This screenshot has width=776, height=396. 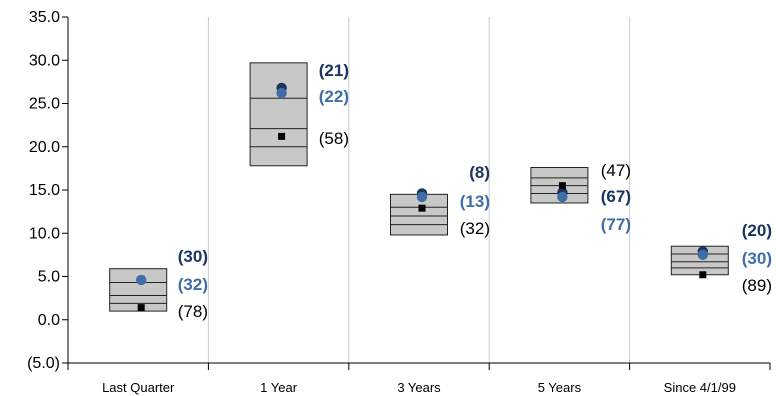 I want to click on rank-label: (77), so click(x=616, y=224).